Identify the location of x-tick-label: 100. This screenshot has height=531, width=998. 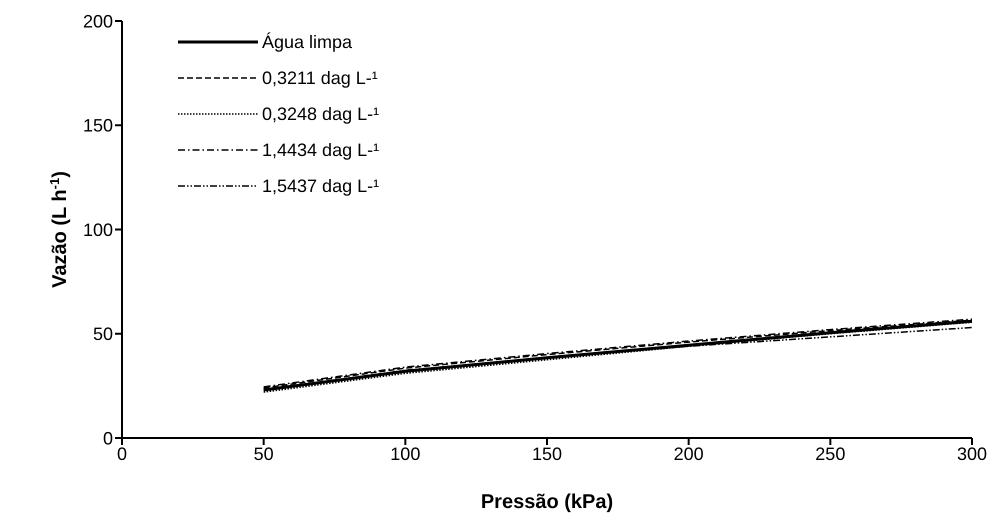
(405, 454).